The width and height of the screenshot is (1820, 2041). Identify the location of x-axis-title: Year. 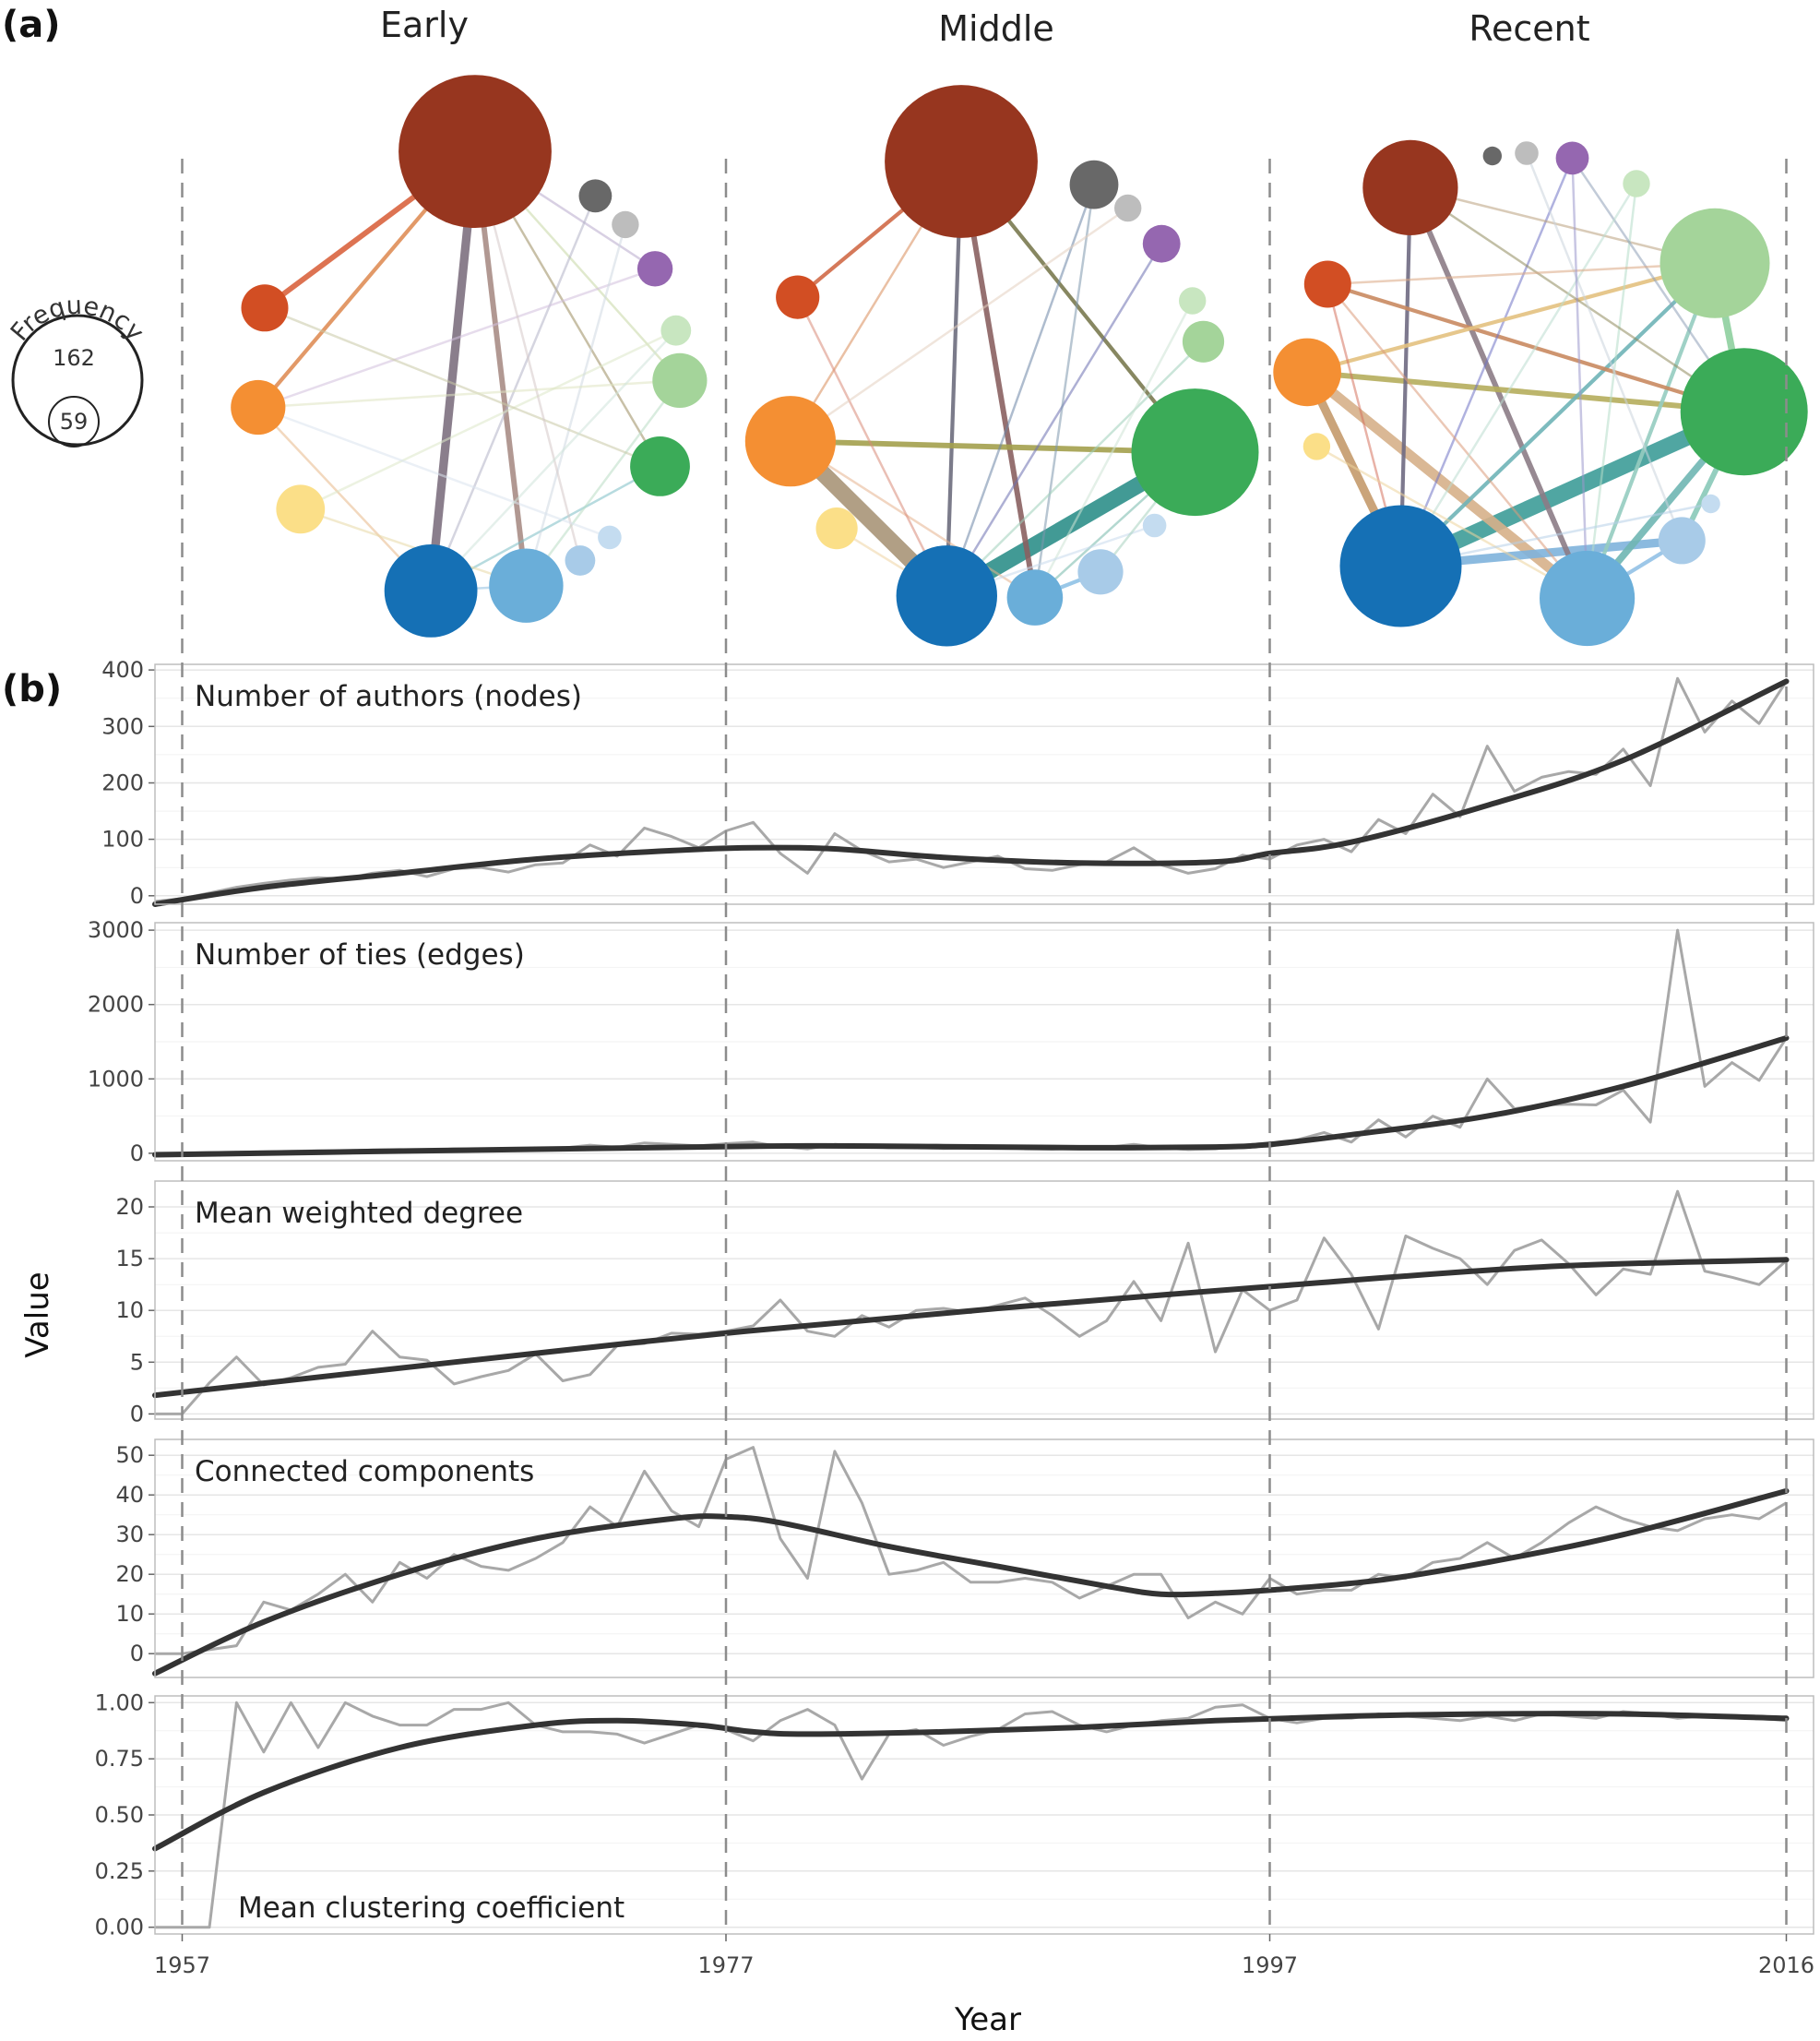
(987, 2019).